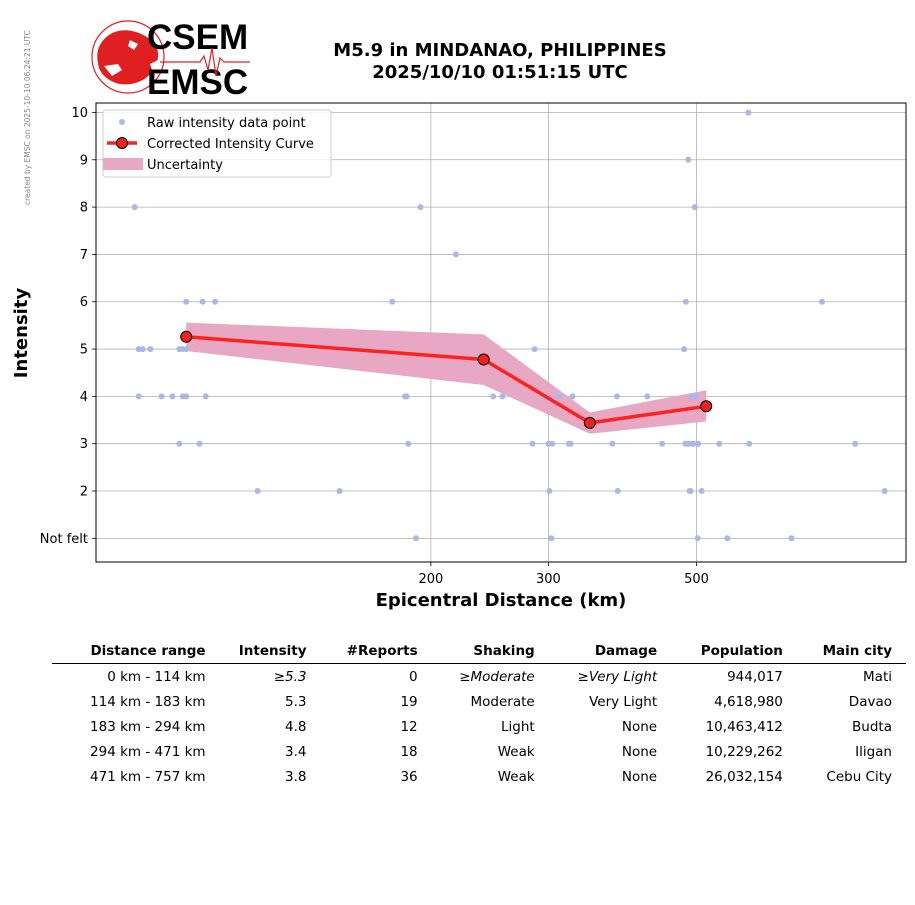 Image resolution: width=915 pixels, height=905 pixels. I want to click on table-cell: Davao, so click(870, 702).